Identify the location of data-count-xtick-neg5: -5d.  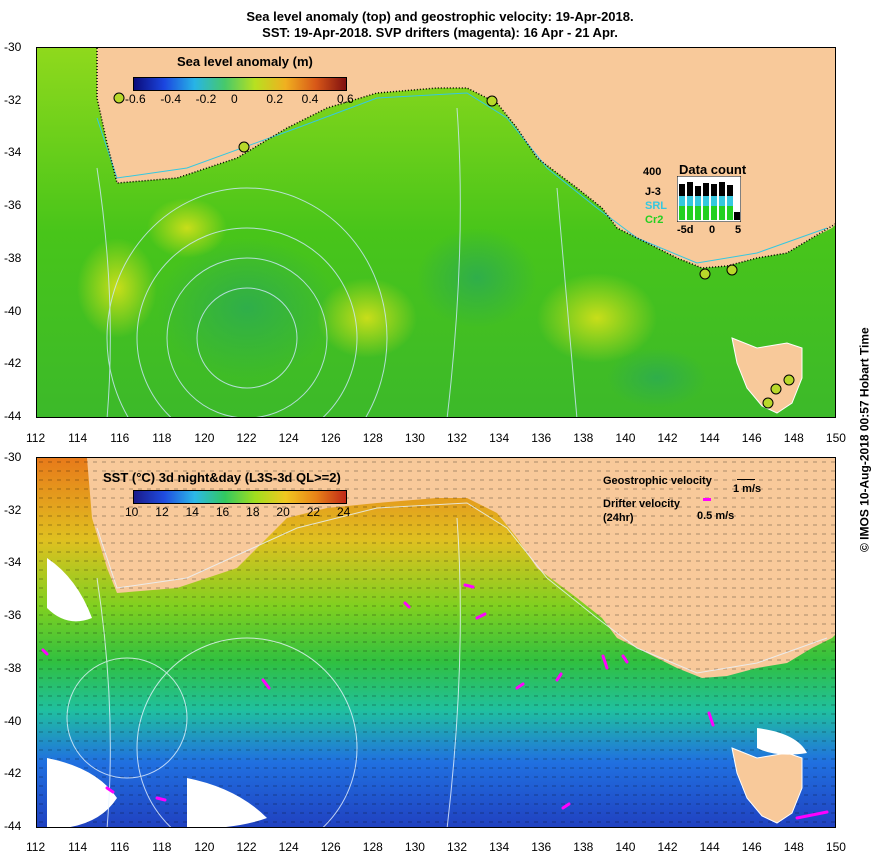
(685, 230).